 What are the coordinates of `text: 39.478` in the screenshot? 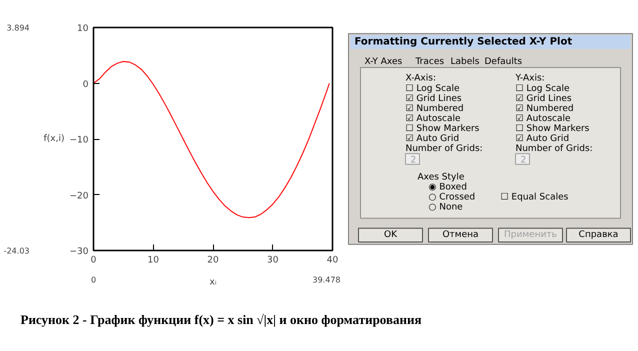 It's located at (326, 280).